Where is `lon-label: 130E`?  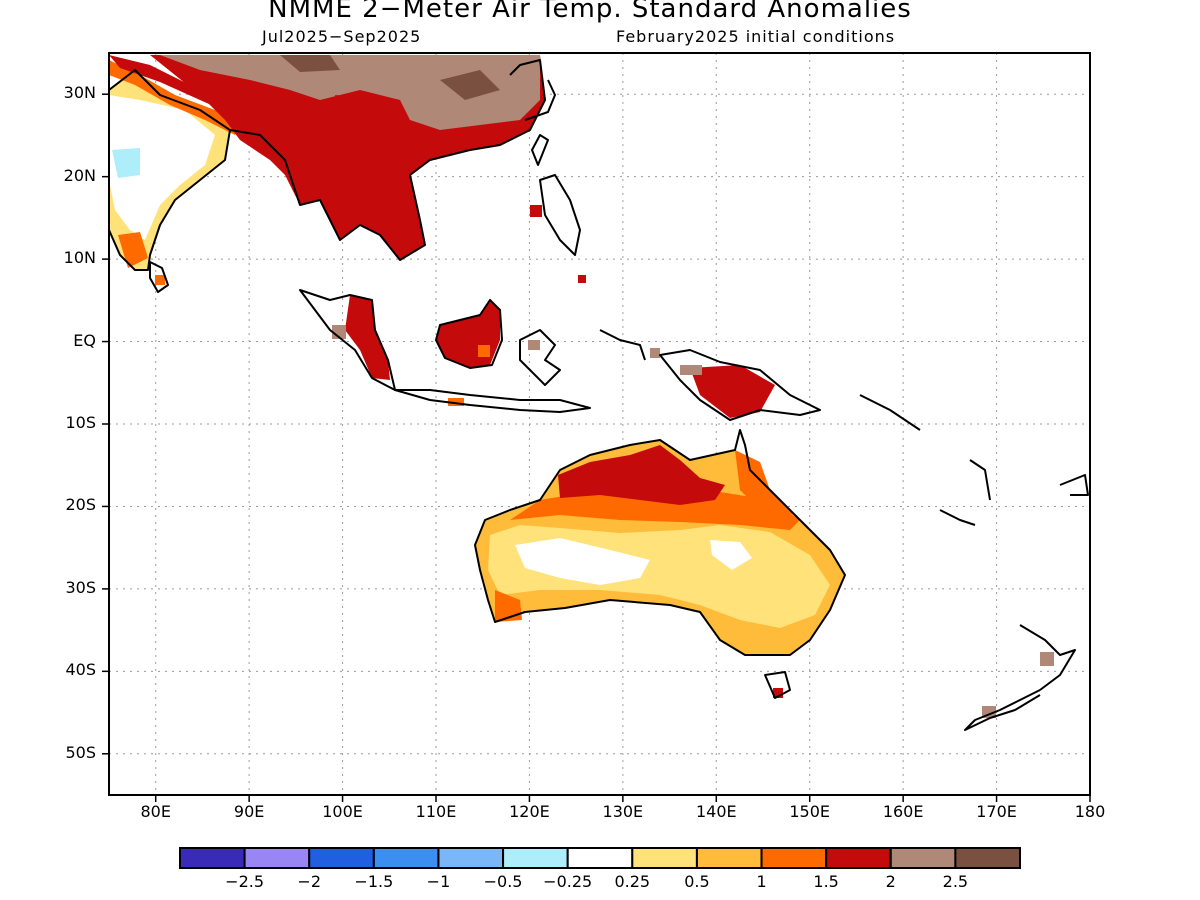
lon-label: 130E is located at coordinates (623, 811).